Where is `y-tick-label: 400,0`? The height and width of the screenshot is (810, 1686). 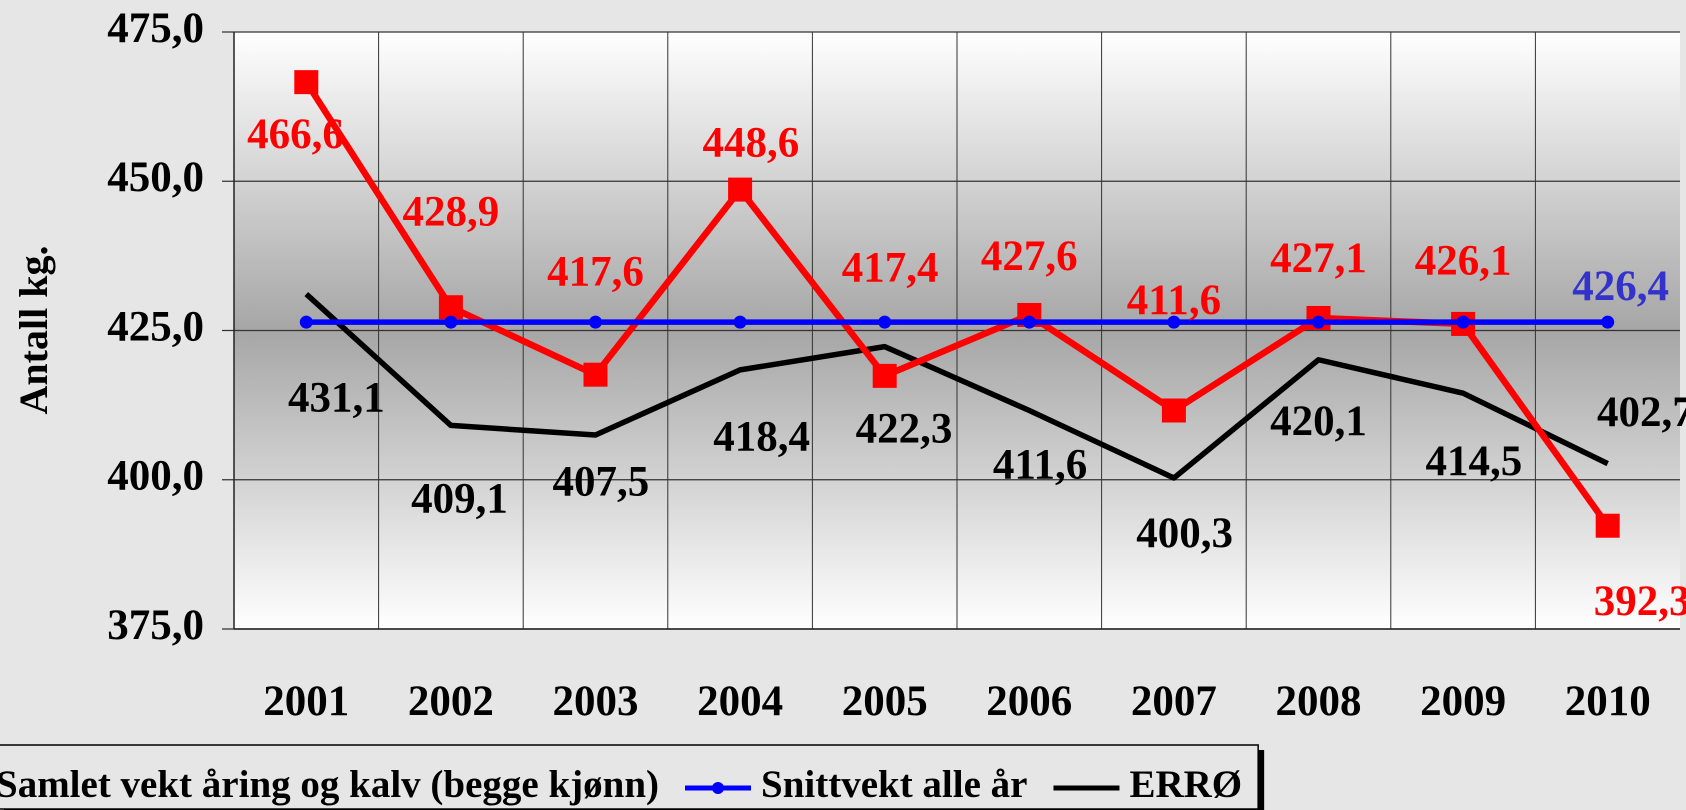
y-tick-label: 400,0 is located at coordinates (155, 476).